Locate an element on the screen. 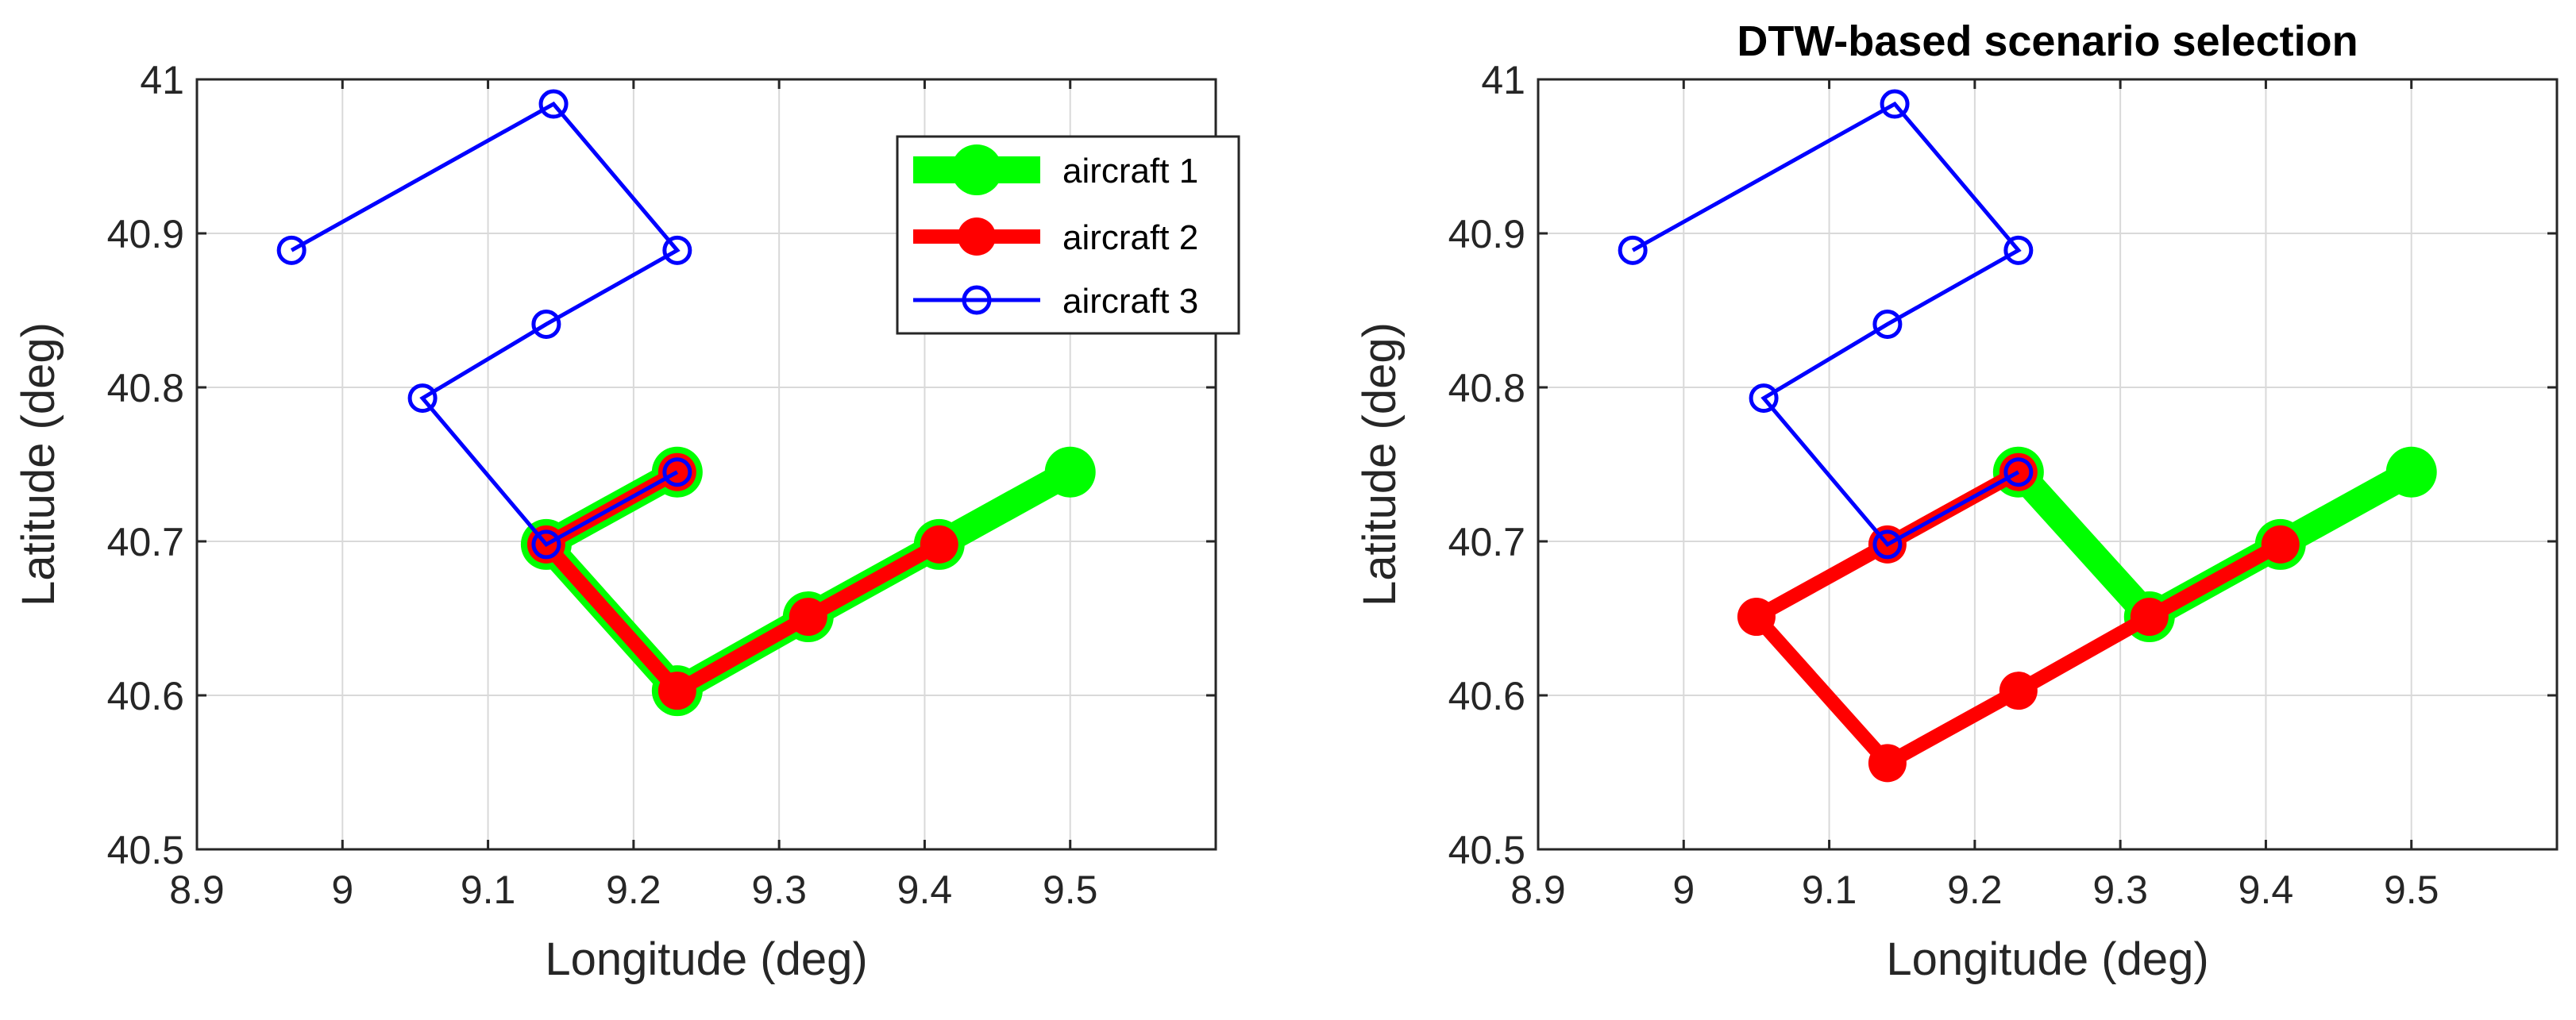 The width and height of the screenshot is (2576, 1020). right-plot-xtick-label-4: 9.3 is located at coordinates (2120, 890).